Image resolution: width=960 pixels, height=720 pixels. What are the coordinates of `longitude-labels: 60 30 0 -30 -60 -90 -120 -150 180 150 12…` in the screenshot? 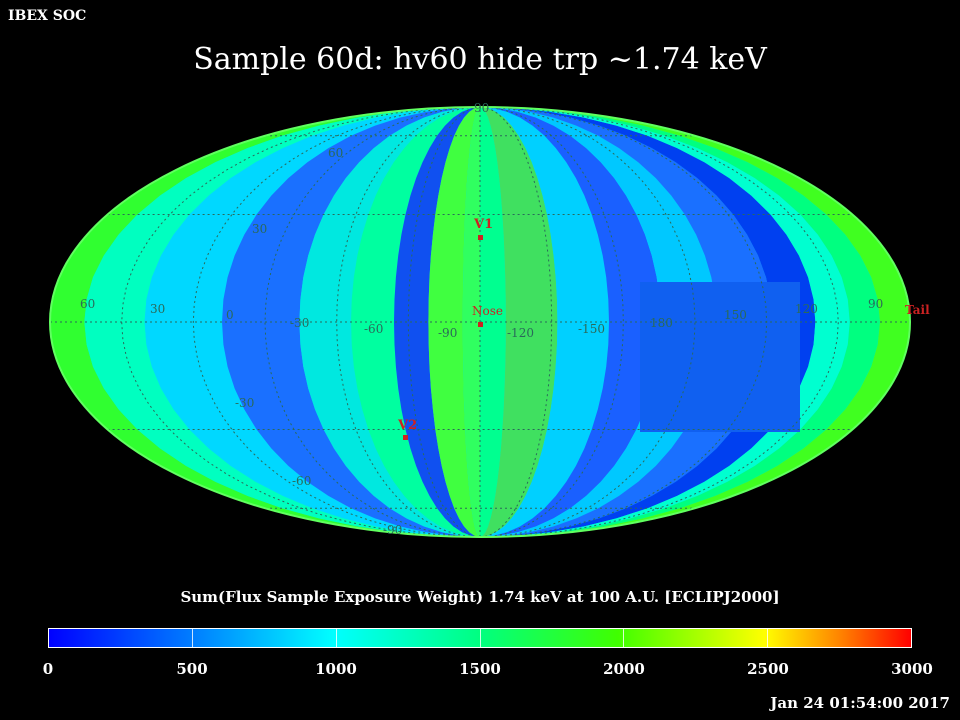 It's located at (481, 318).